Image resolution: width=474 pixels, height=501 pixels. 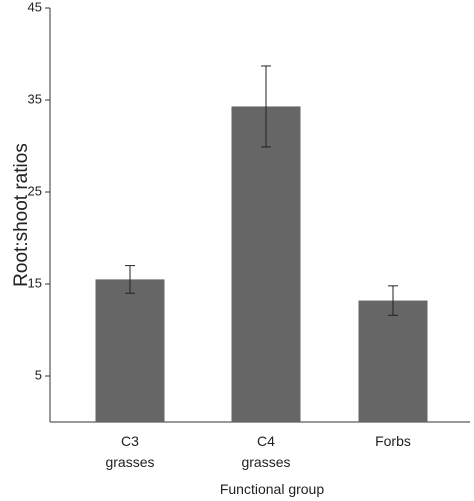 What do you see at coordinates (21, 215) in the screenshot?
I see `y-axis-title: Root:shoot ratios` at bounding box center [21, 215].